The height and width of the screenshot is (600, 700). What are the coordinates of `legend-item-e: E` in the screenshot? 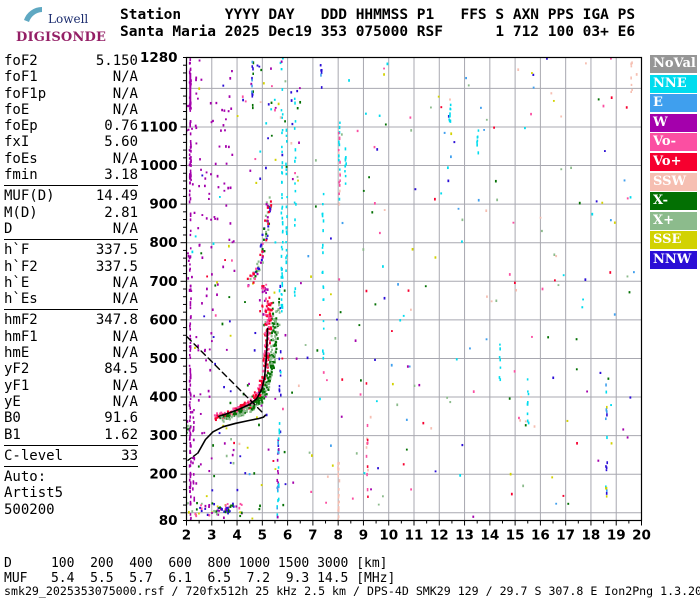 It's located at (673, 103).